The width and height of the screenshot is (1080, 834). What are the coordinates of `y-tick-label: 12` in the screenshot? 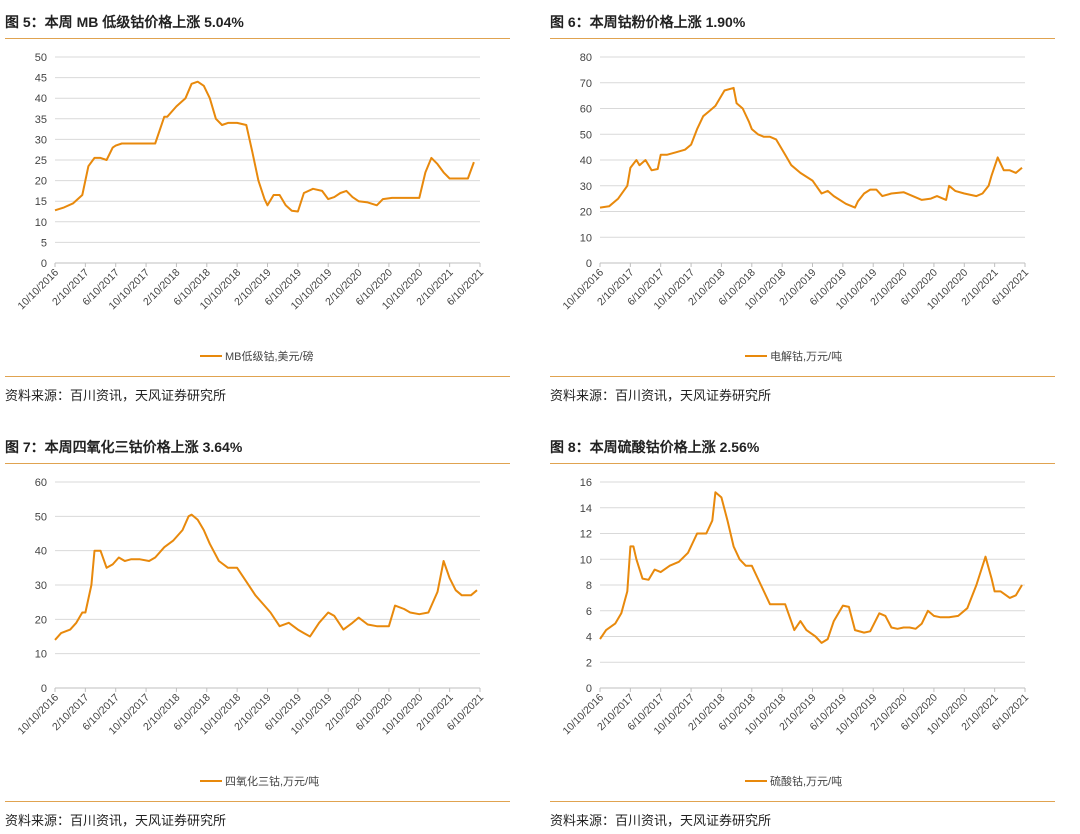 It's located at (586, 535).